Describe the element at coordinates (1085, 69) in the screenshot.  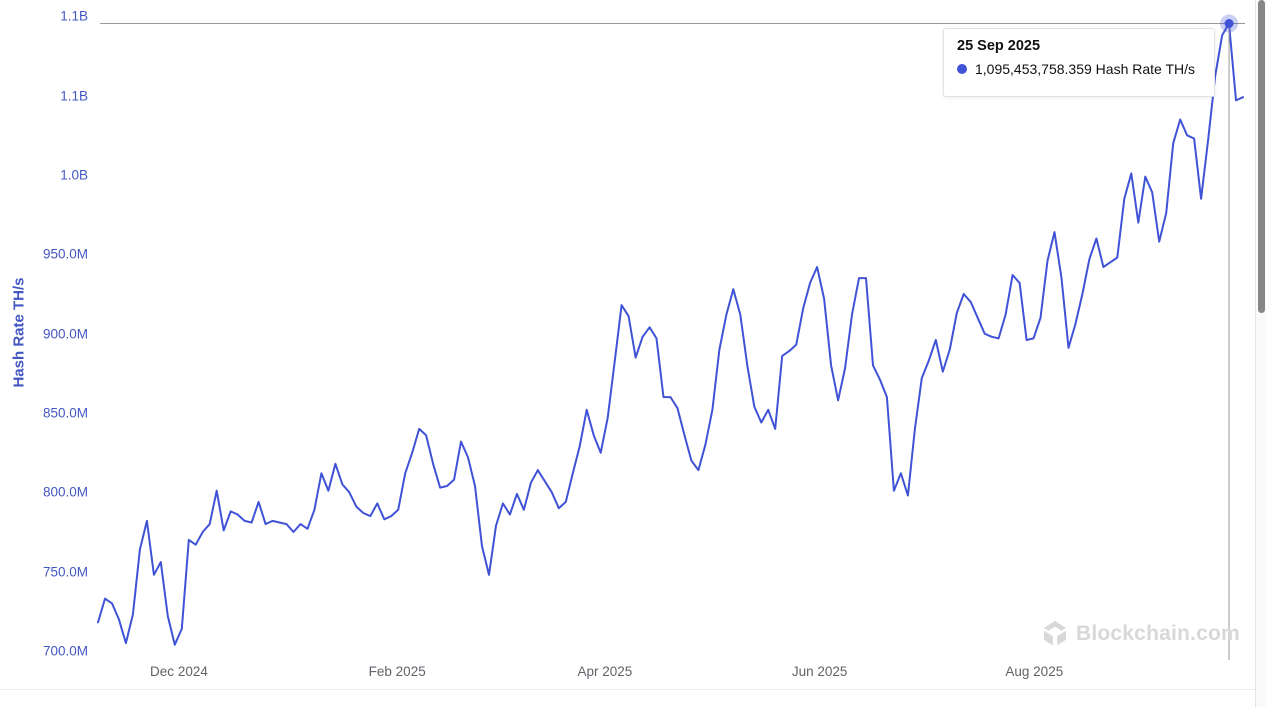
I see `tooltip-value: 1,095,453,758.359 Hash Rate TH/s` at that location.